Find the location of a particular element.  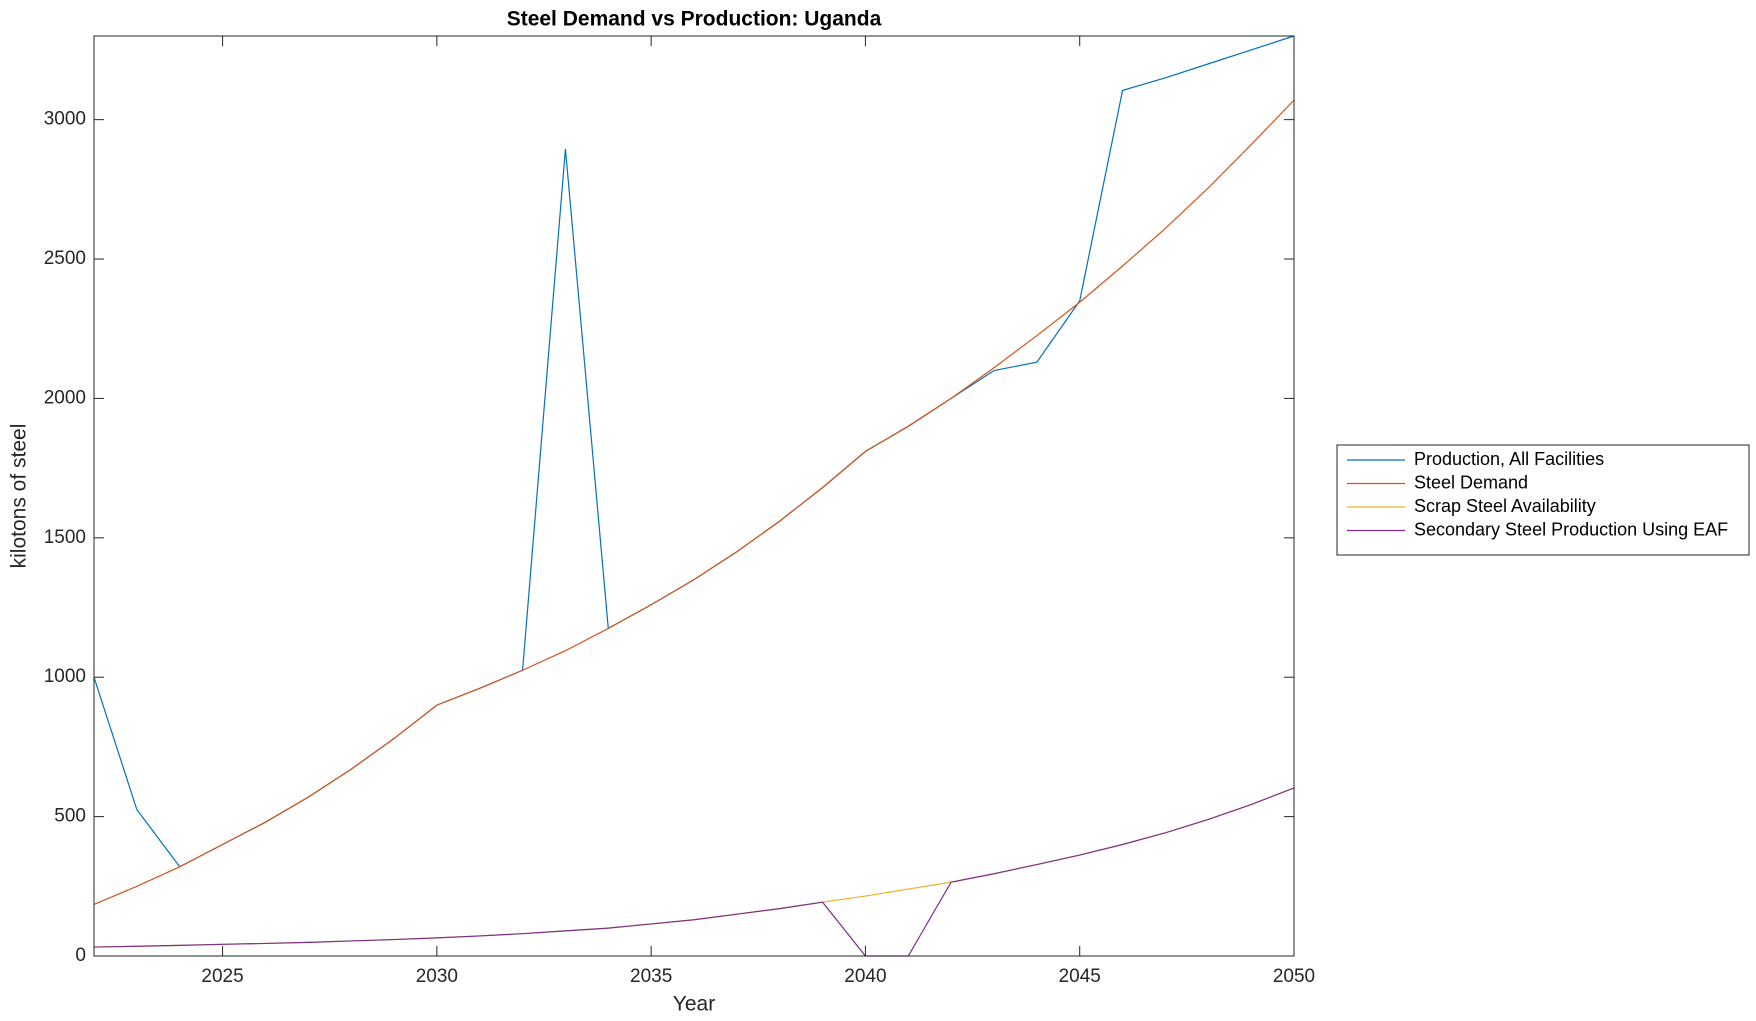

x-tick-label: 2040 is located at coordinates (865, 976).